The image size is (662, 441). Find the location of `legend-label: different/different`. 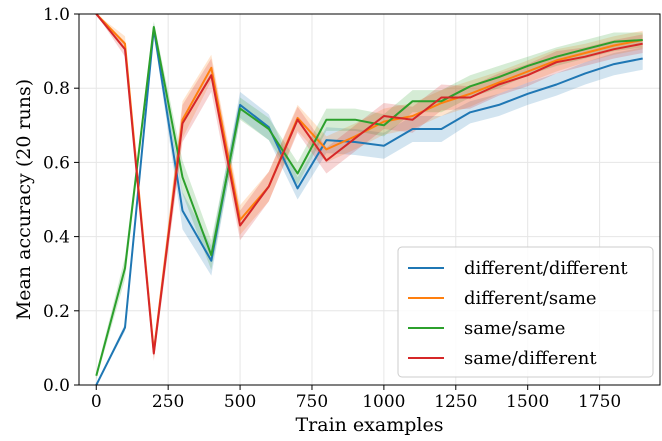

legend-label: different/different is located at coordinates (546, 268).